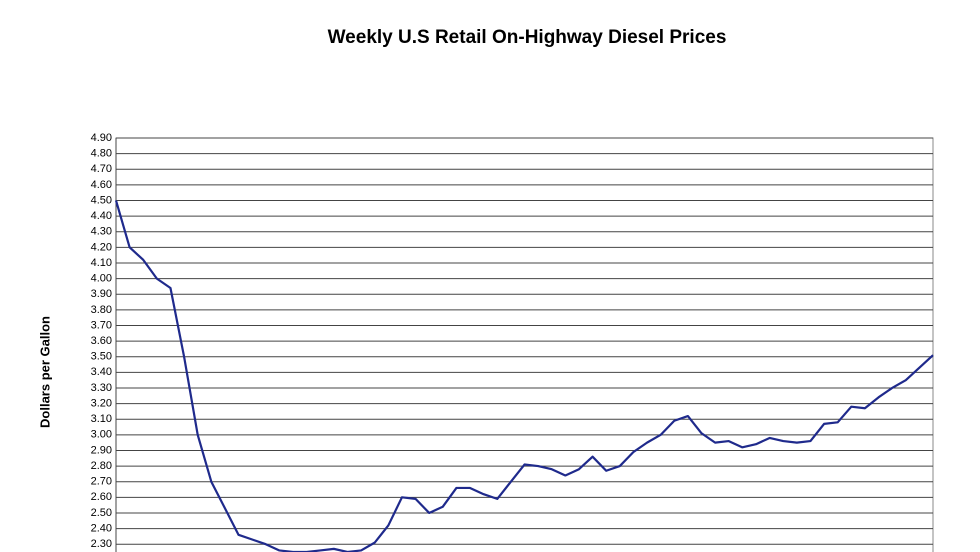 Image resolution: width=980 pixels, height=552 pixels. What do you see at coordinates (101, 466) in the screenshot?
I see `y-tick-label: 2.80` at bounding box center [101, 466].